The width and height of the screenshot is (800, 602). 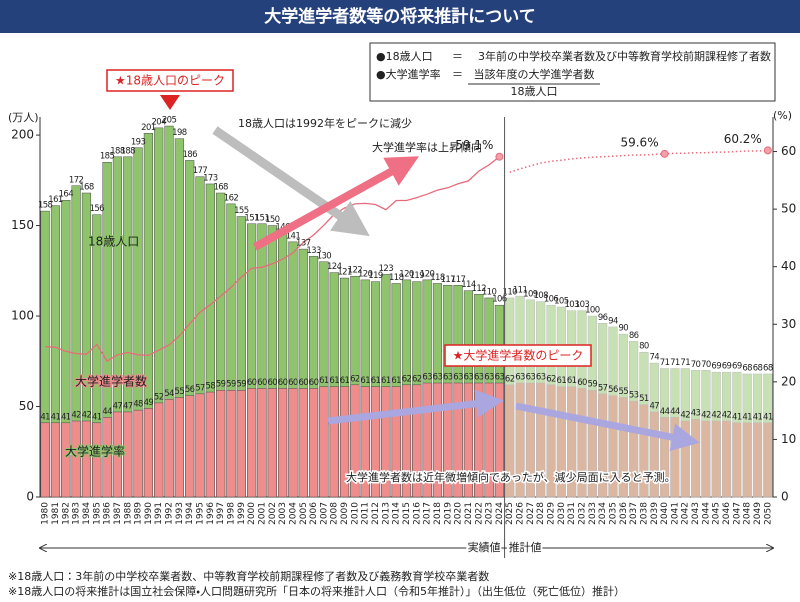 What do you see at coordinates (159, 122) in the screenshot?
I see `value-label: 204` at bounding box center [159, 122].